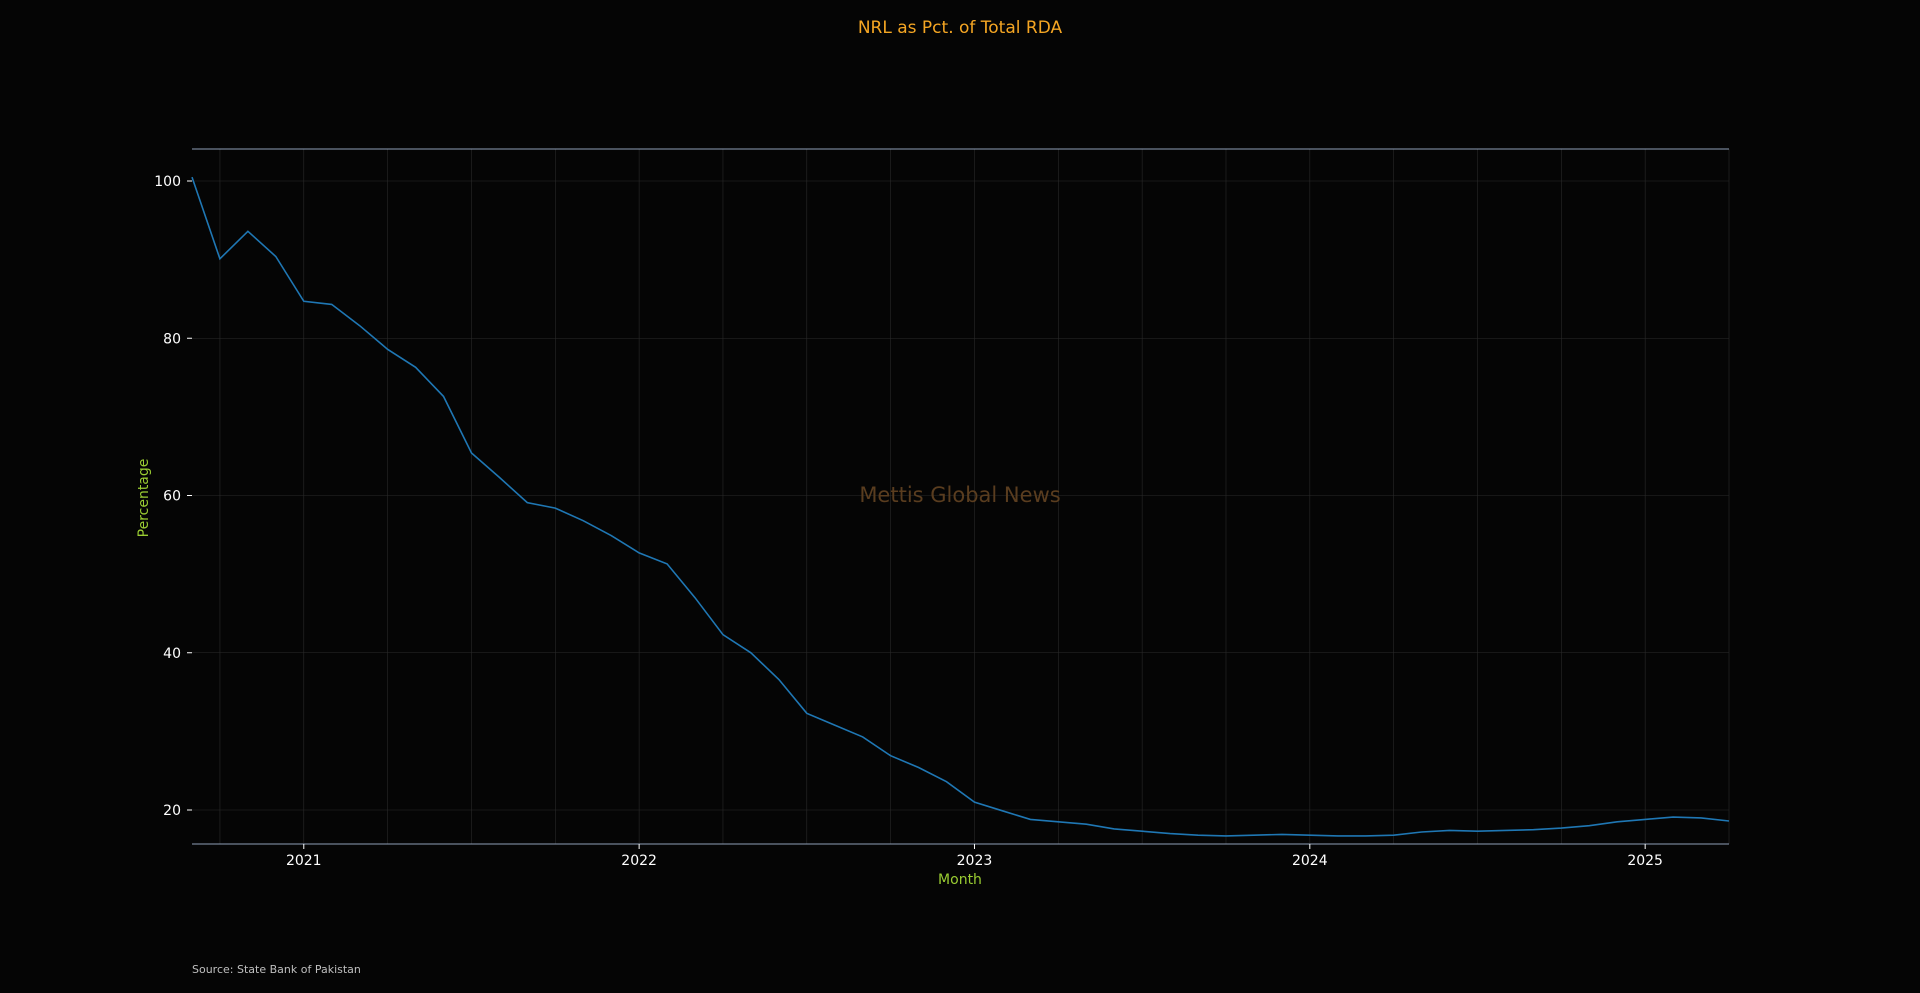 This screenshot has width=1920, height=993. Describe the element at coordinates (172, 654) in the screenshot. I see `y-tick-label: 40` at that location.